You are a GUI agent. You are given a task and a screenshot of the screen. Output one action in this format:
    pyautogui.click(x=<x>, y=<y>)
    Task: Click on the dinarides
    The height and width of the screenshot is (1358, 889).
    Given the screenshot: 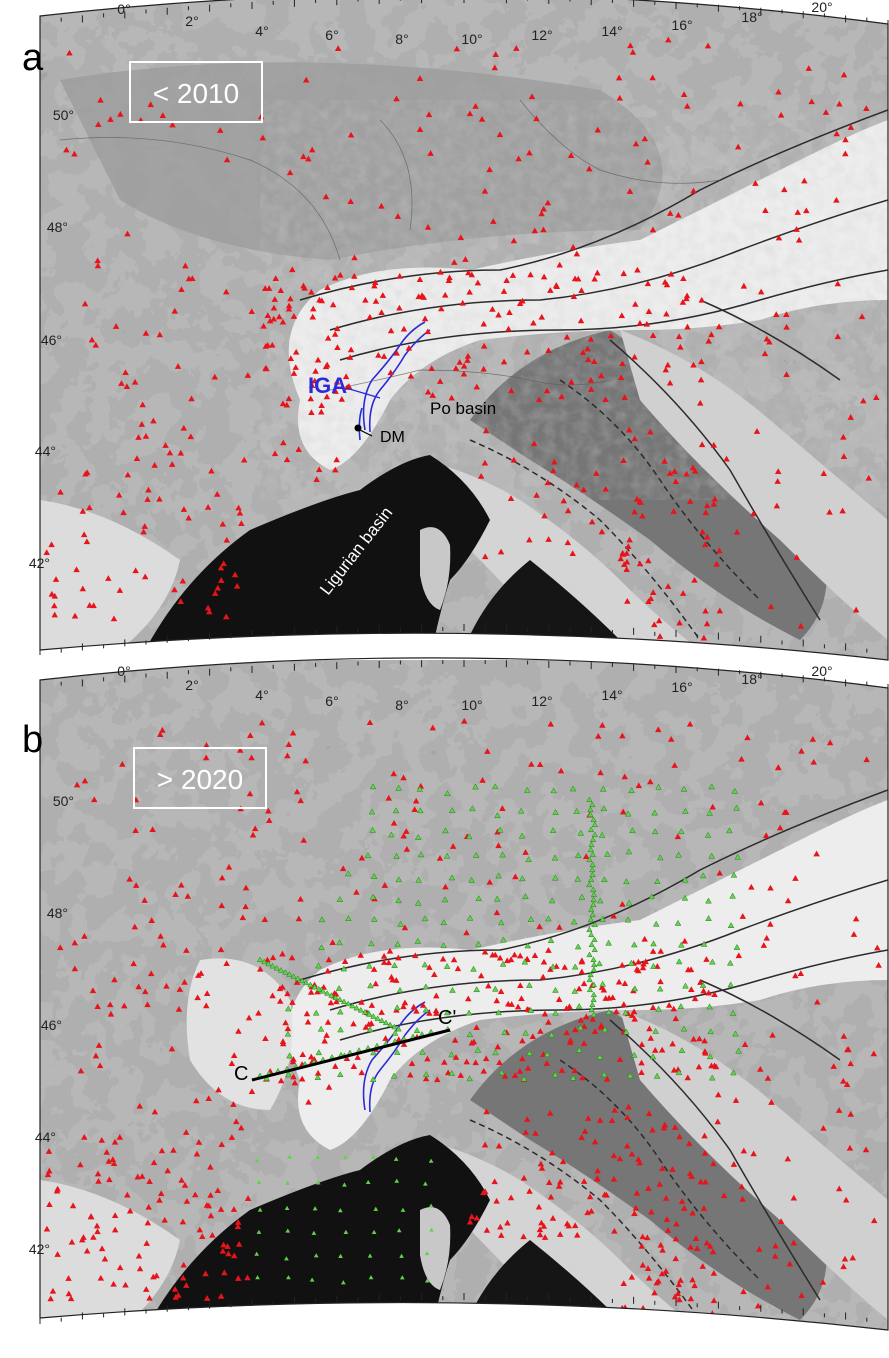 What is the action you would take?
    pyautogui.click(x=754, y=1165)
    